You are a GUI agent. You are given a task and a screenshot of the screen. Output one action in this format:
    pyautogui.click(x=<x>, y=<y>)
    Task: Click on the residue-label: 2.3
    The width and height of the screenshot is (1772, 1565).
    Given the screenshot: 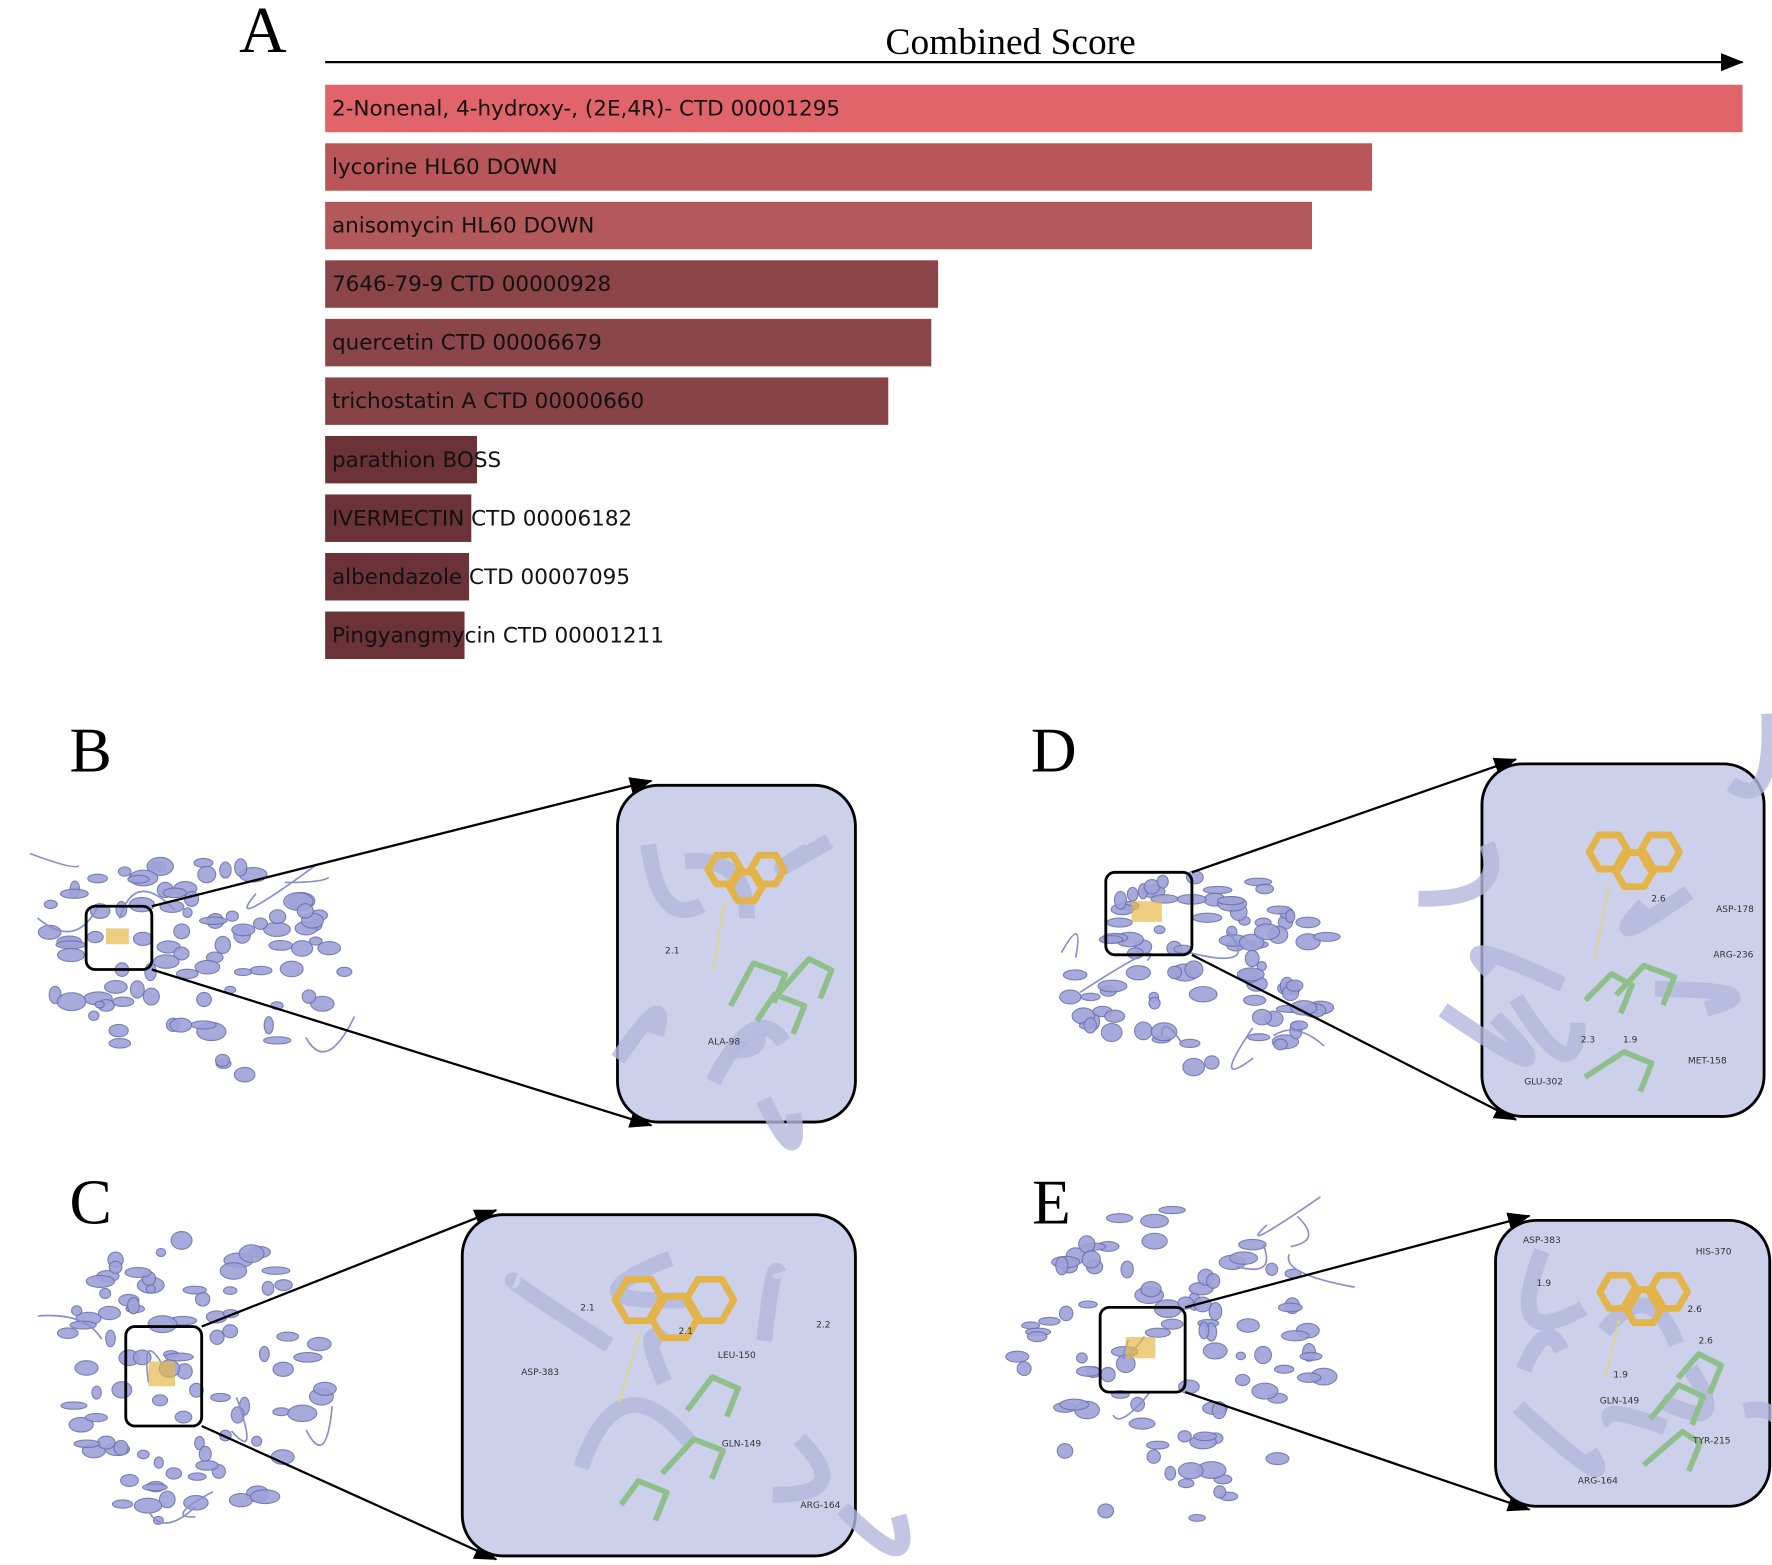 What is the action you would take?
    pyautogui.click(x=1588, y=1040)
    